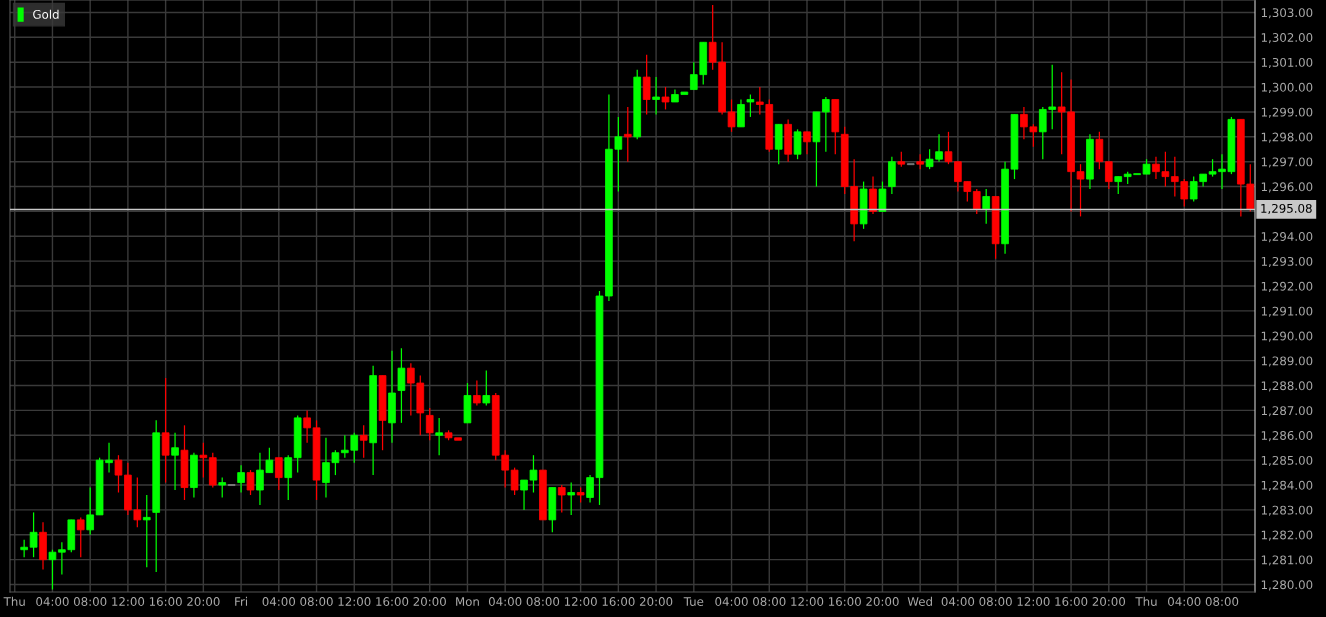 This screenshot has height=617, width=1326. What do you see at coordinates (1287, 560) in the screenshot?
I see `y-tick-label: 1,281.00` at bounding box center [1287, 560].